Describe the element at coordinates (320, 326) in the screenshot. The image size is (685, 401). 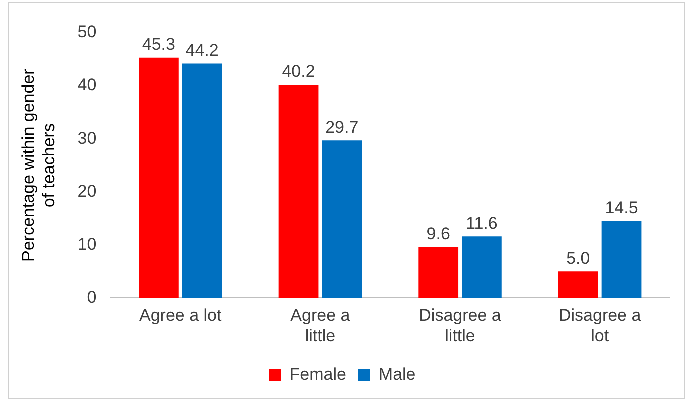
I see `x-tick-label: Agree a little` at that location.